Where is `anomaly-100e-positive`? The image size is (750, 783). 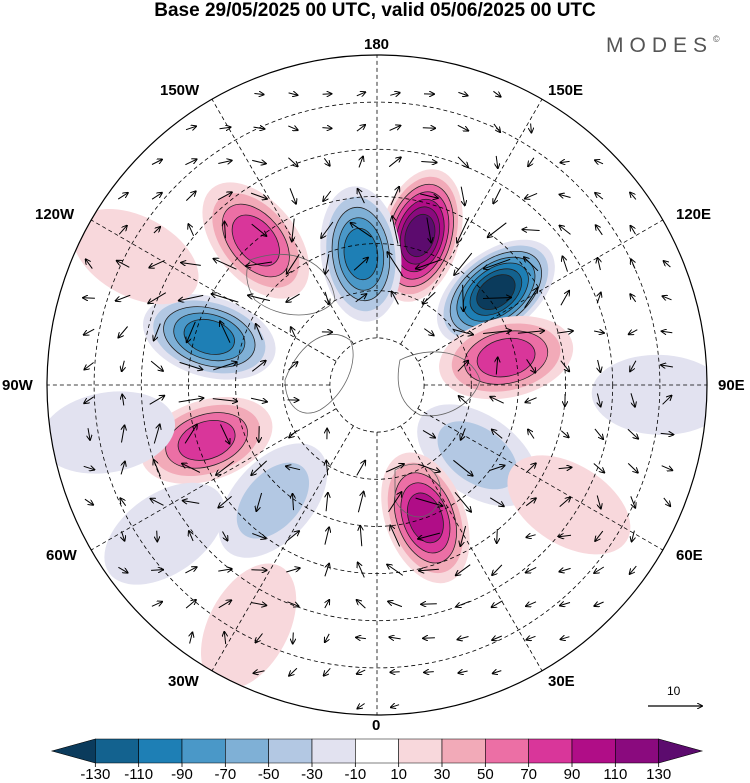 anomaly-100e-positive is located at coordinates (506, 357).